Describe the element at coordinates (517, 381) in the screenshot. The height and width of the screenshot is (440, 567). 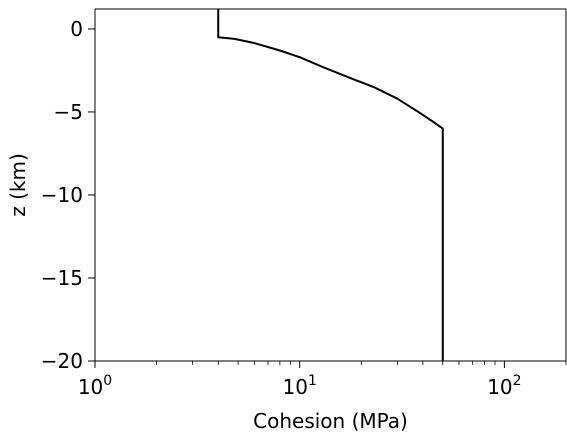
I see `x-tick-label-exponent: 2` at that location.